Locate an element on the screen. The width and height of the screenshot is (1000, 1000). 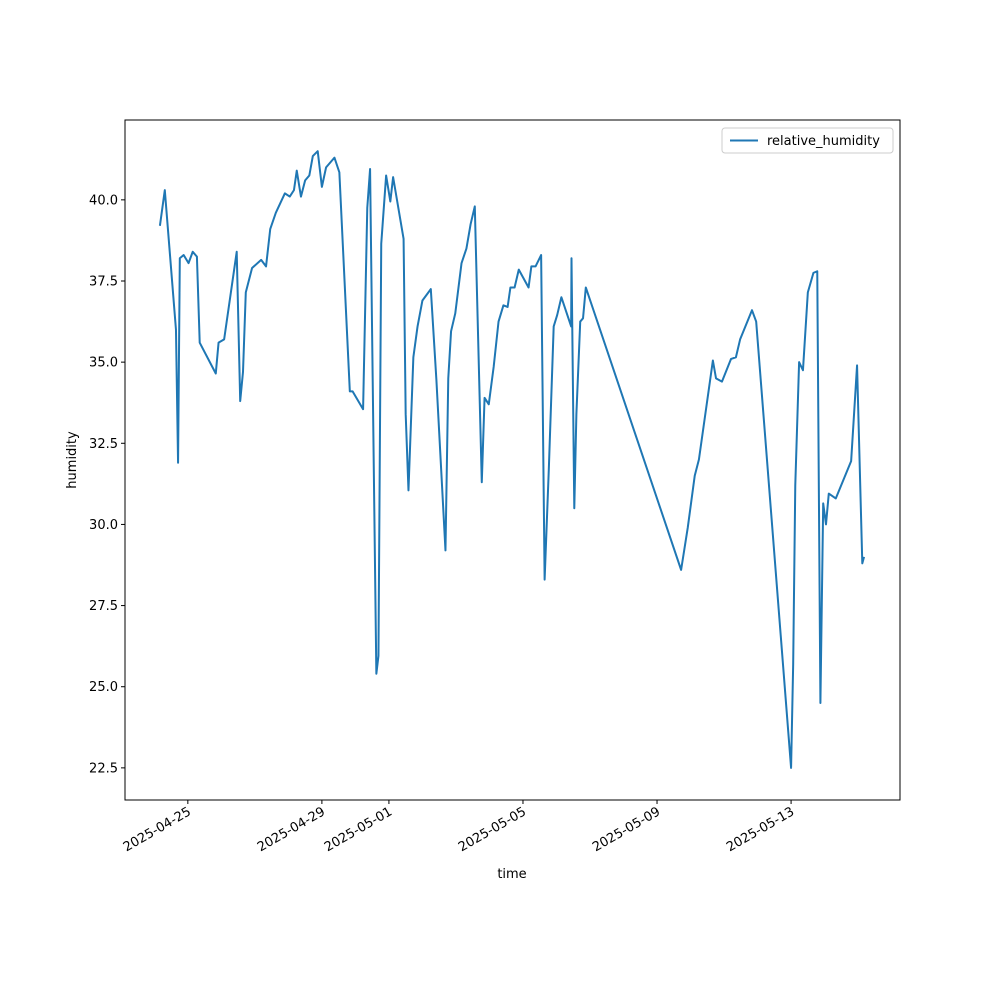
x-tick-label: 2025-05-09 is located at coordinates (626, 829).